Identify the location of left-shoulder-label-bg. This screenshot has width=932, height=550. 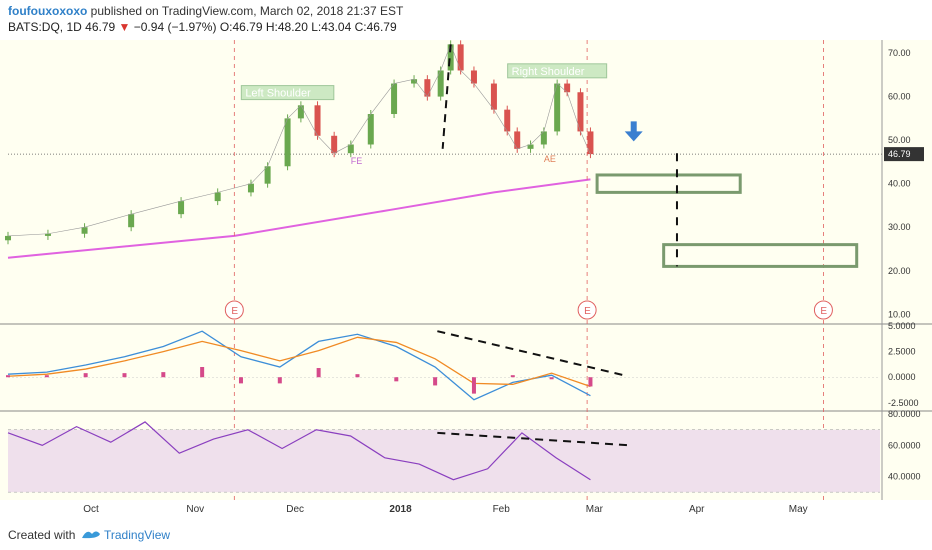
(287, 93).